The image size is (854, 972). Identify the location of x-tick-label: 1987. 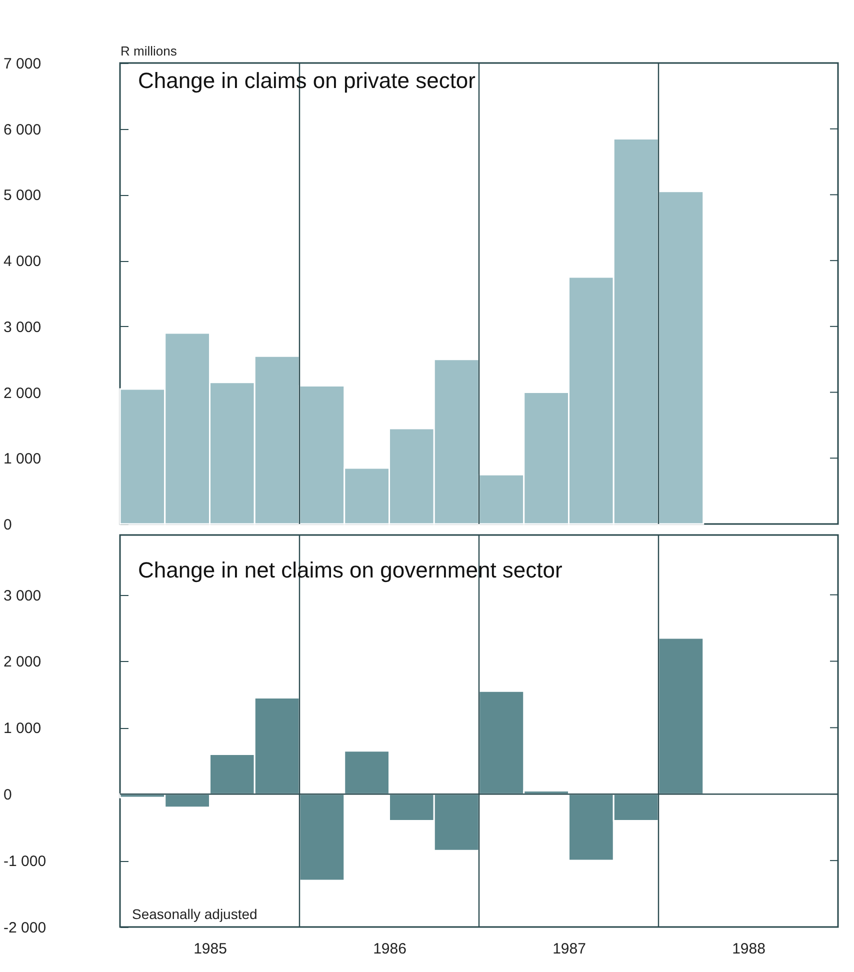
(569, 949).